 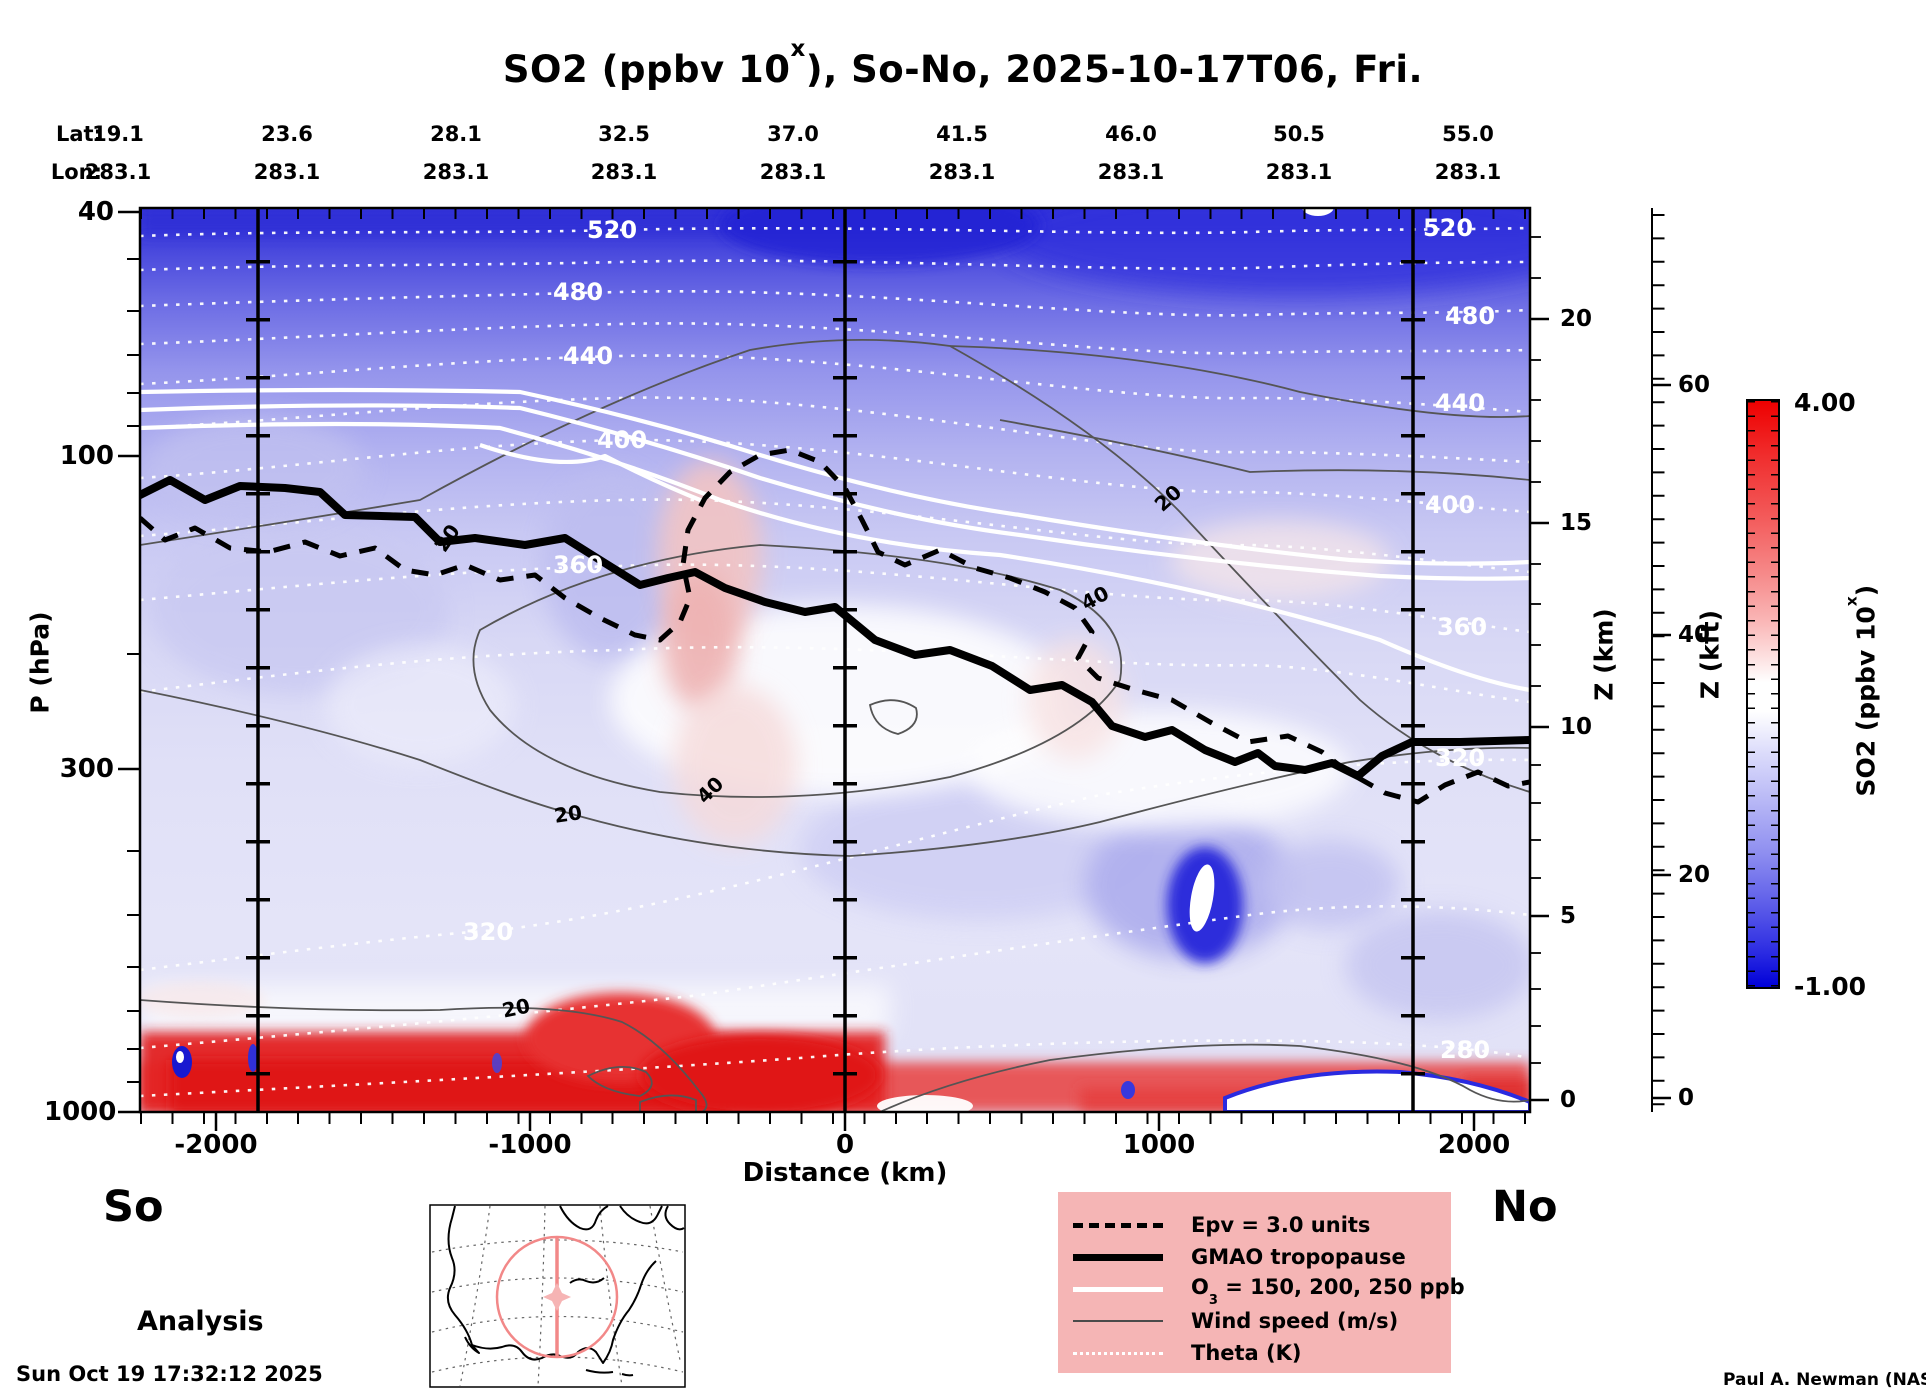 I want to click on tropopause-line-swatch, so click(x=1118, y=1257).